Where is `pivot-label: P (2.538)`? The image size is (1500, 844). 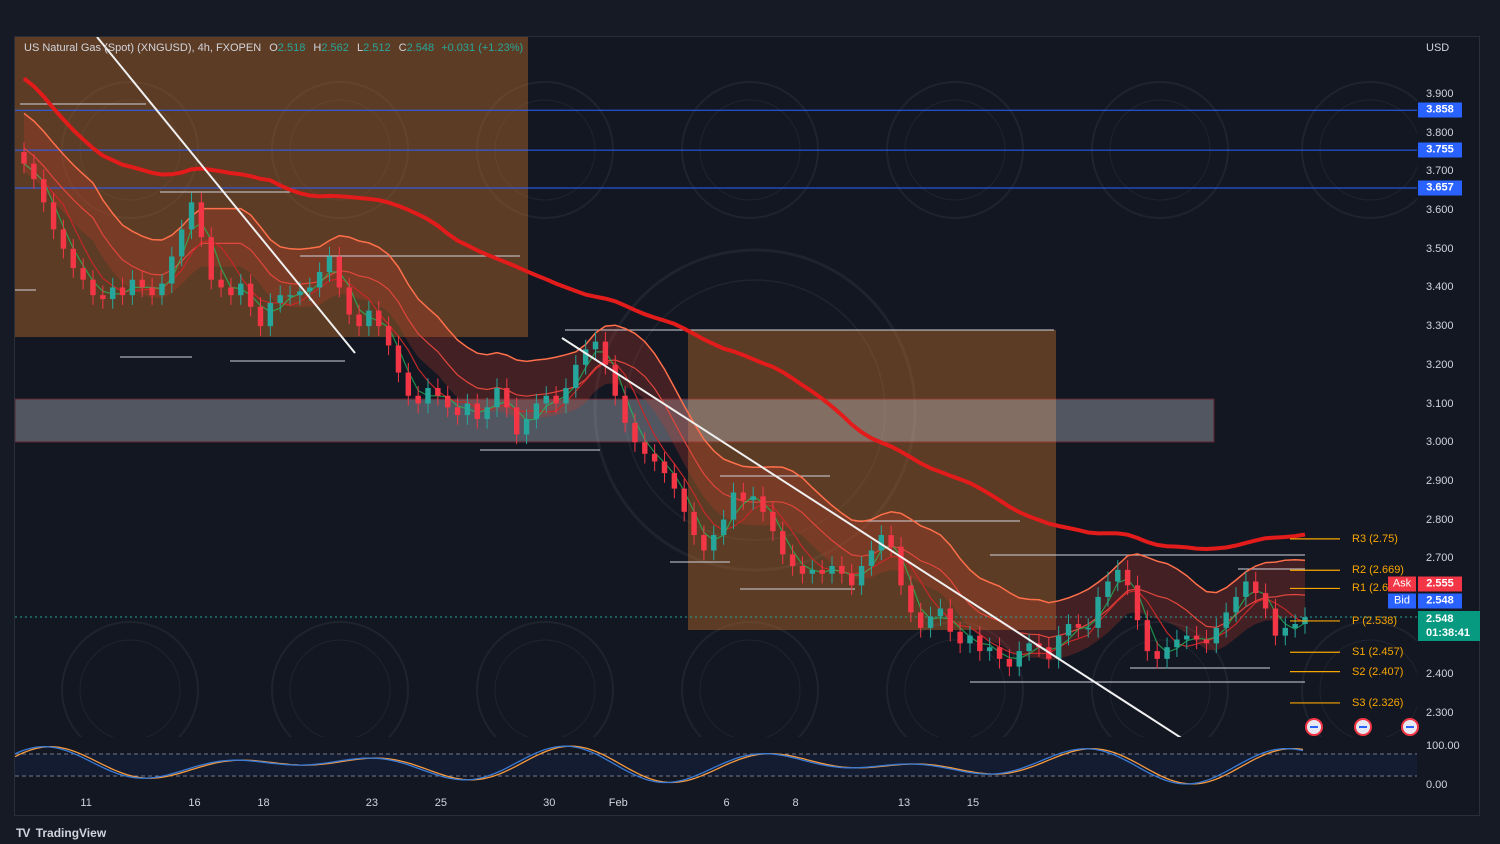
pivot-label: P (2.538) is located at coordinates (1375, 620).